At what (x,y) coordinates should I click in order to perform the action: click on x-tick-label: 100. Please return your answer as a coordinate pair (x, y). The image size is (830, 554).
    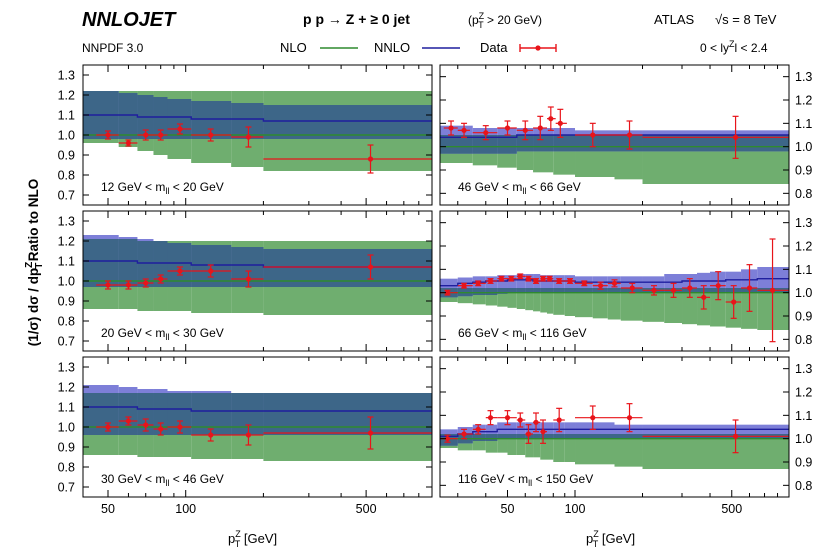
    Looking at the image, I should click on (185, 509).